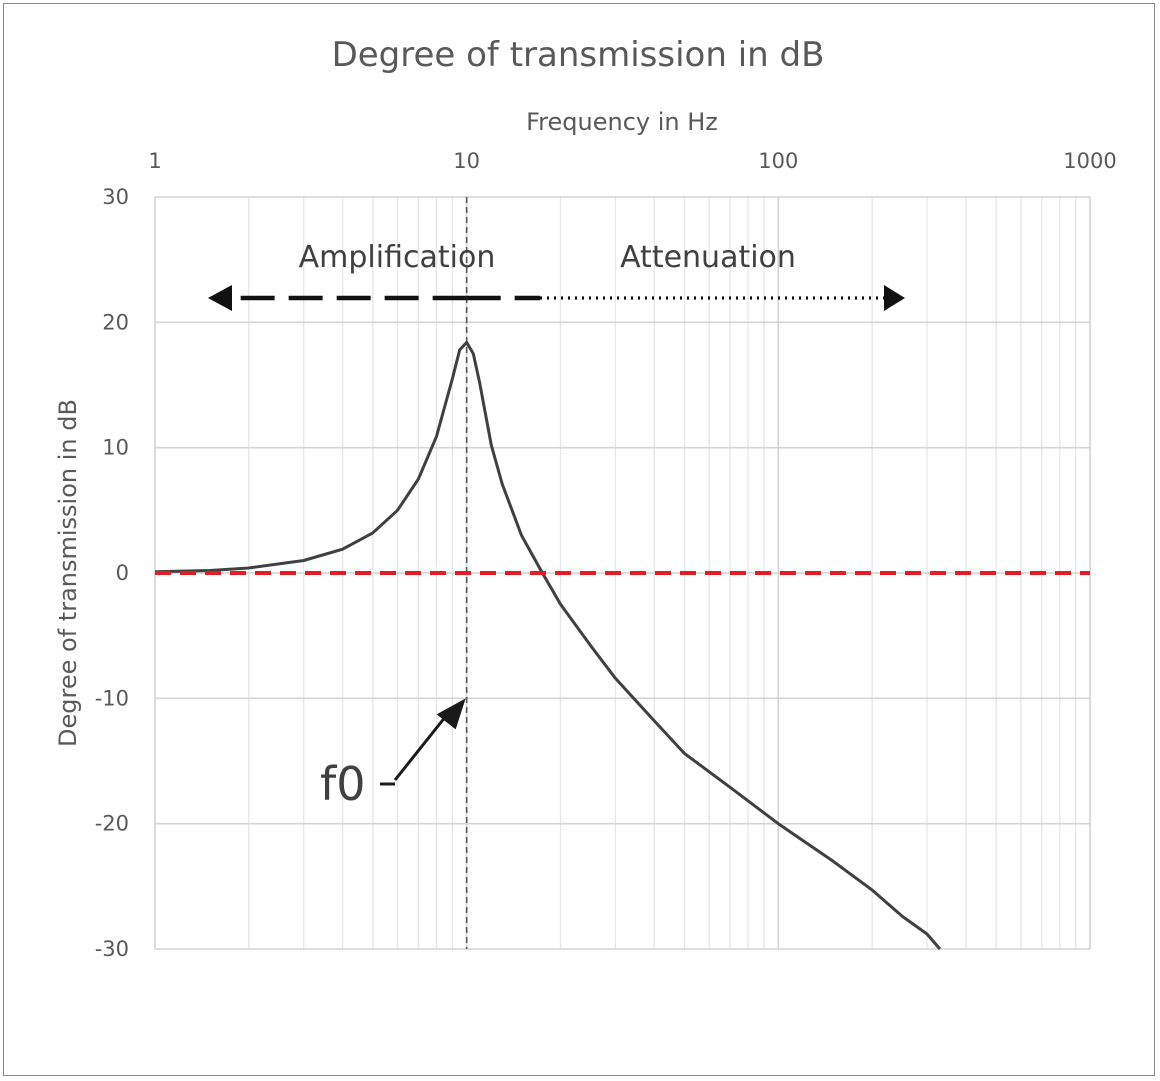 This screenshot has height=1081, width=1160. Describe the element at coordinates (122, 573) in the screenshot. I see `y-tick-label: 0` at that location.